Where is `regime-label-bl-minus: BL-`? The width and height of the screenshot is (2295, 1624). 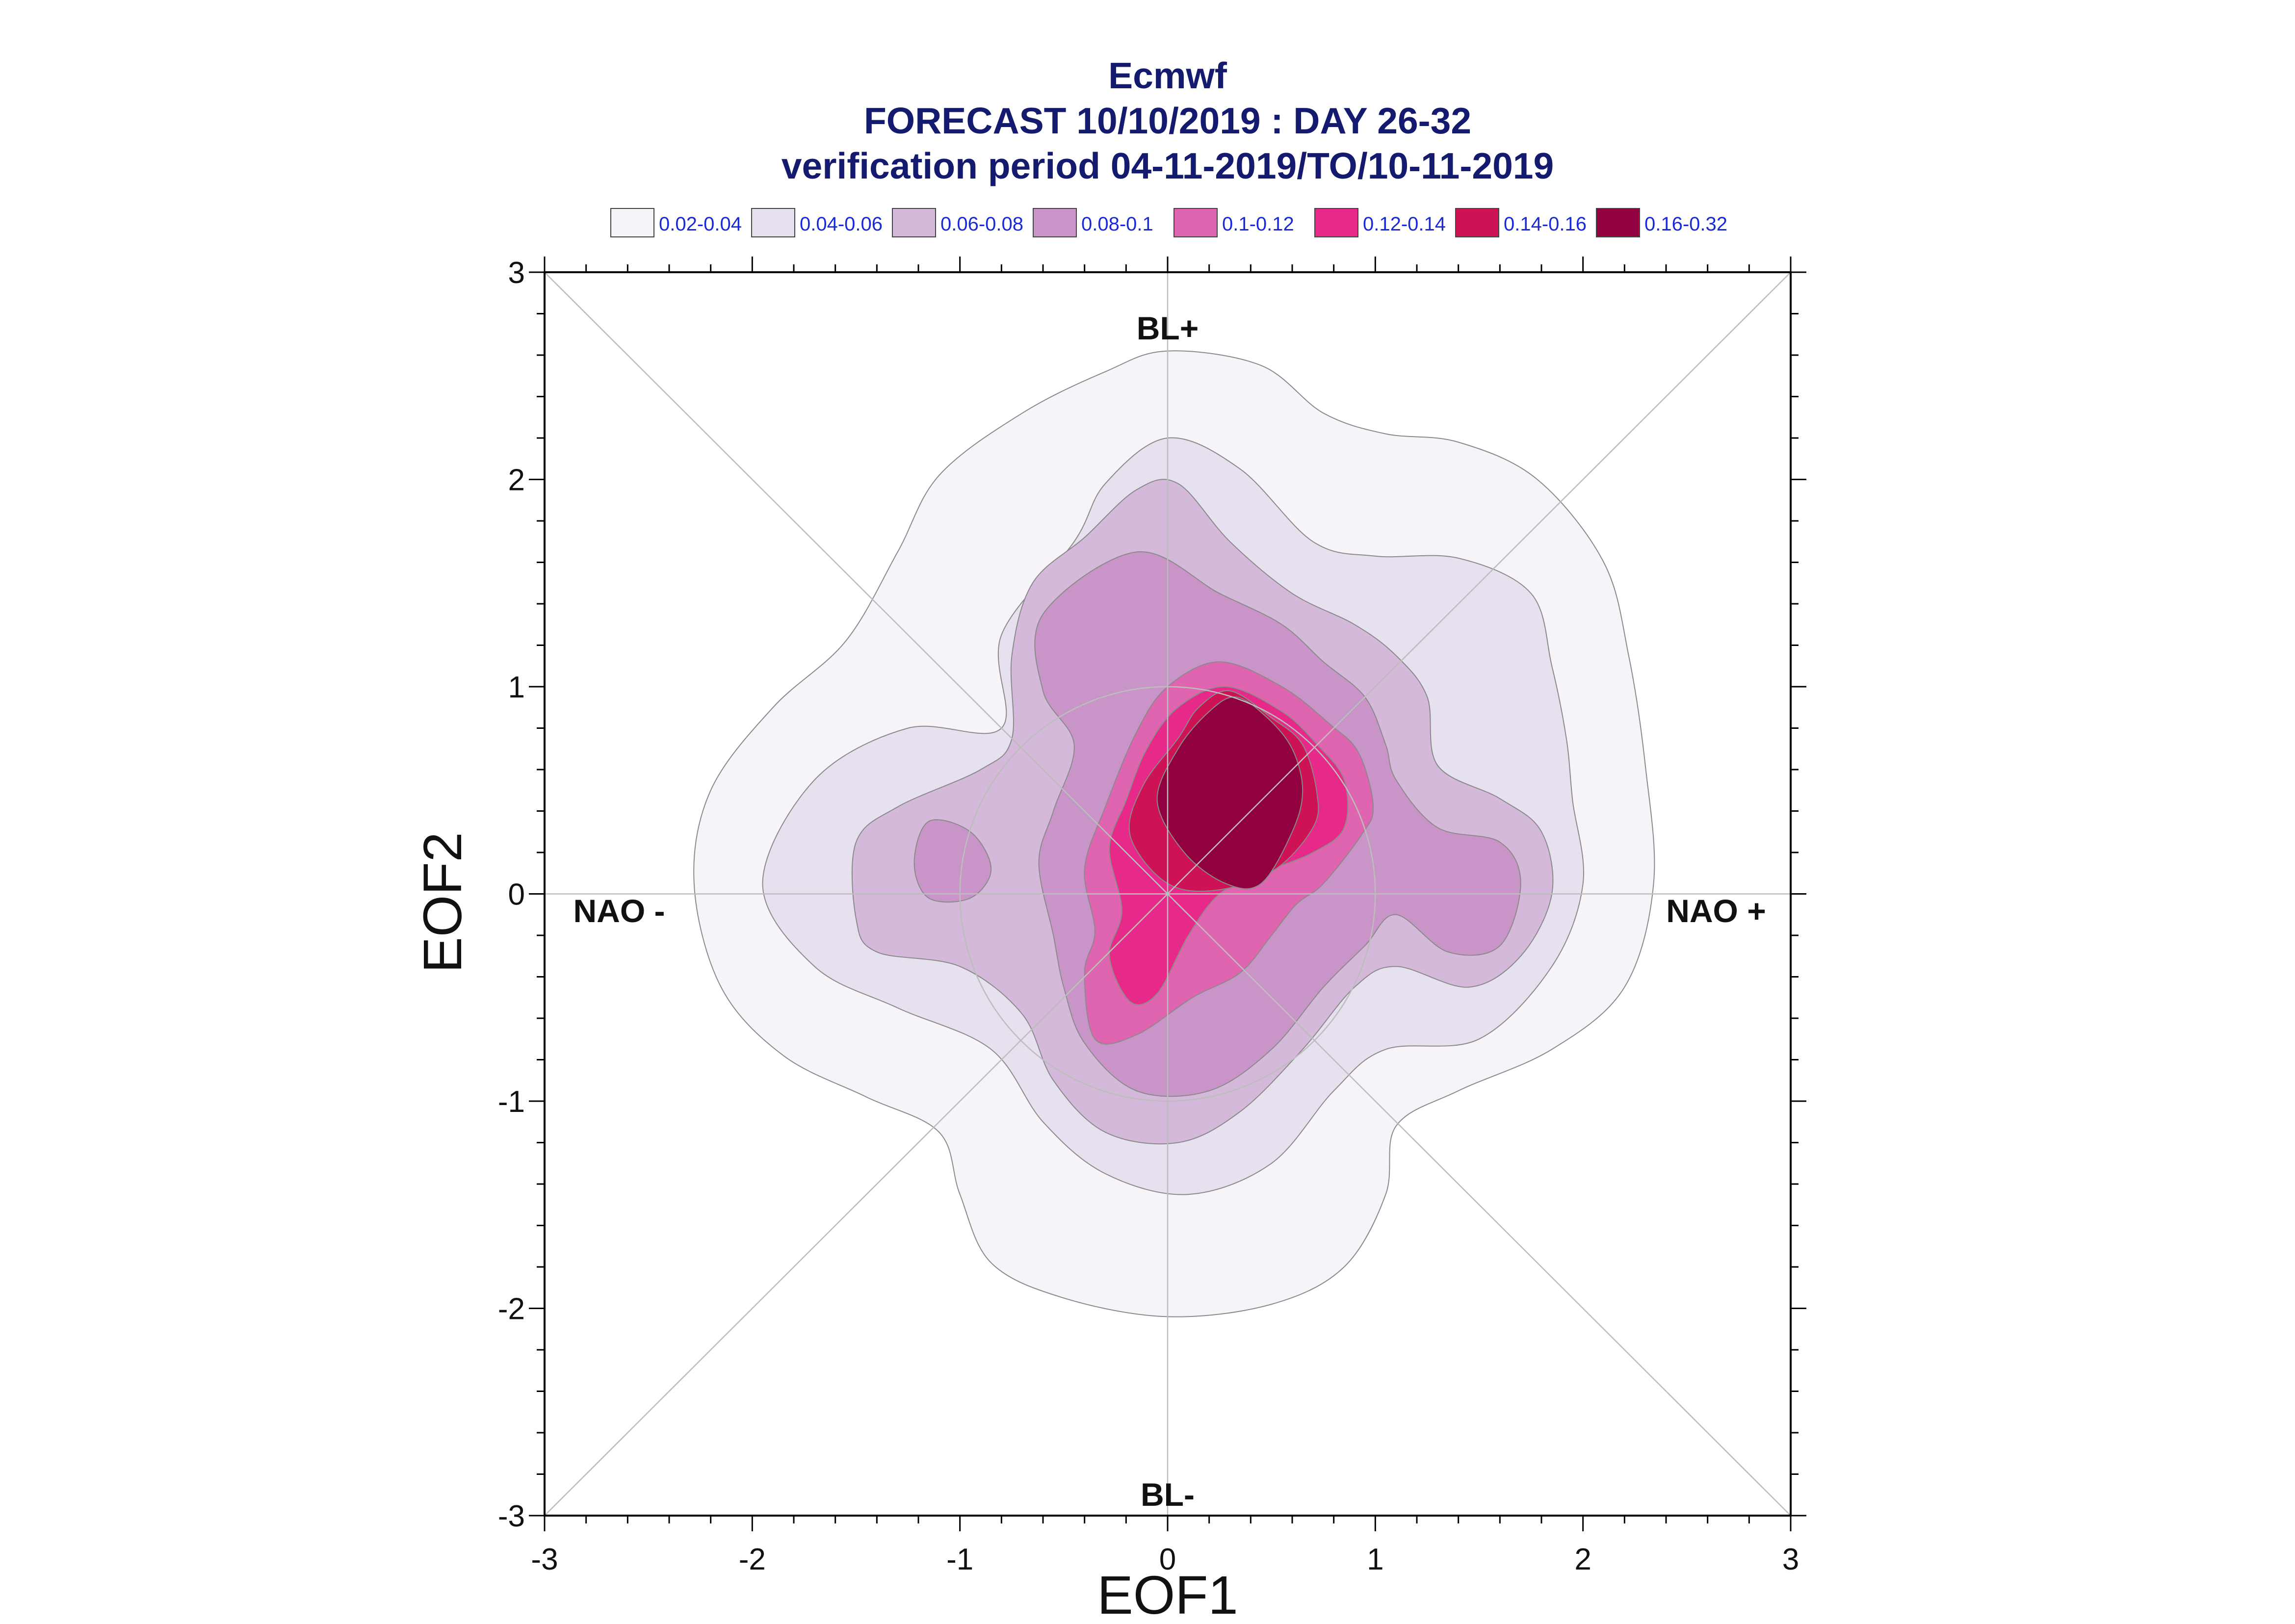 regime-label-bl-minus: BL- is located at coordinates (1168, 1494).